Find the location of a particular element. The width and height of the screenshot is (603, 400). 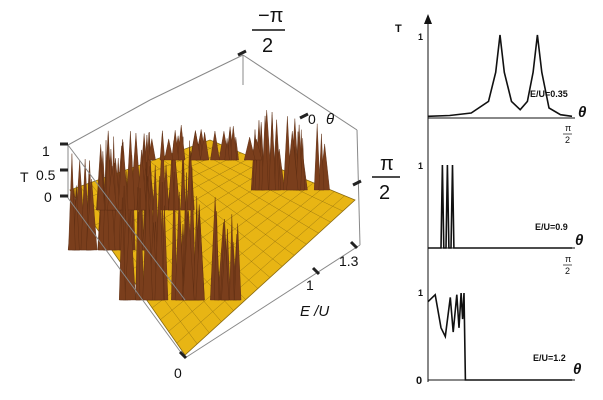

neg-pi-denominator: 2 is located at coordinates (267, 46).